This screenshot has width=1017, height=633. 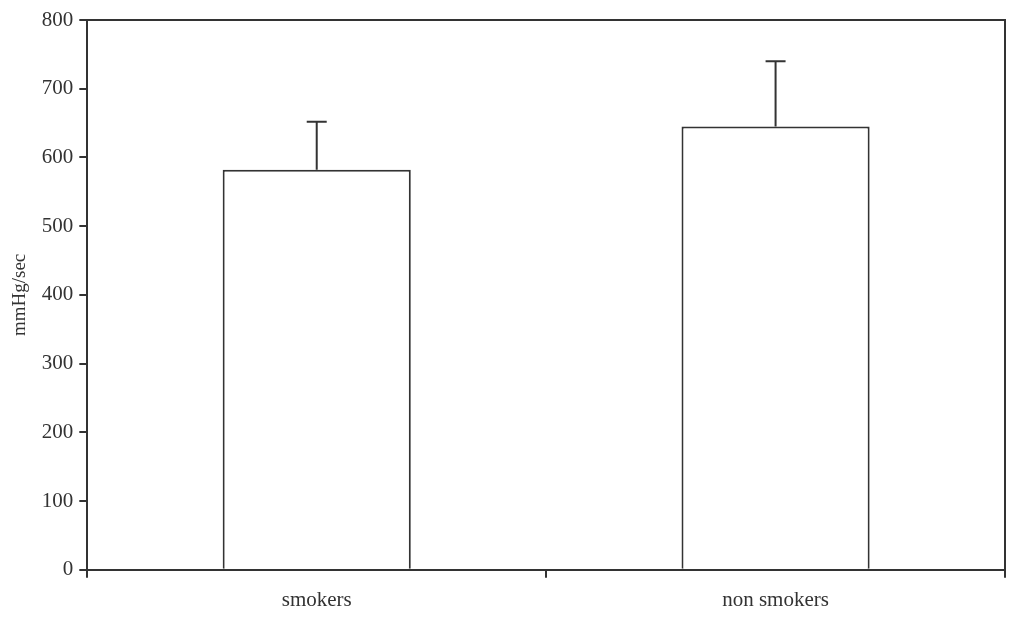 What do you see at coordinates (316, 598) in the screenshot?
I see `x-tick-label: smokers` at bounding box center [316, 598].